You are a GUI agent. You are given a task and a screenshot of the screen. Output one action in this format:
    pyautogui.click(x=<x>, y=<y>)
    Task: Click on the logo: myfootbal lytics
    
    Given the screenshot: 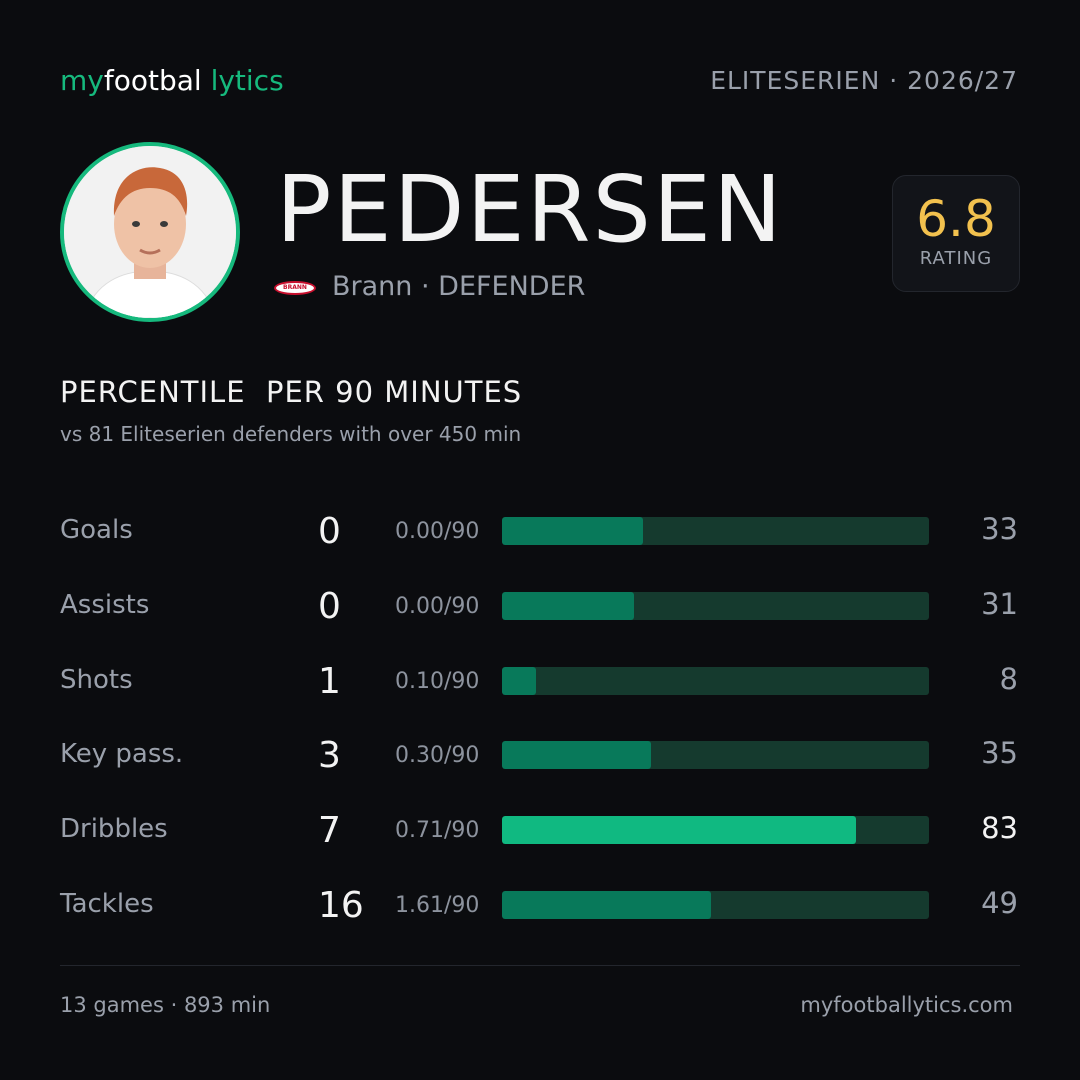 What is the action you would take?
    pyautogui.click(x=172, y=80)
    